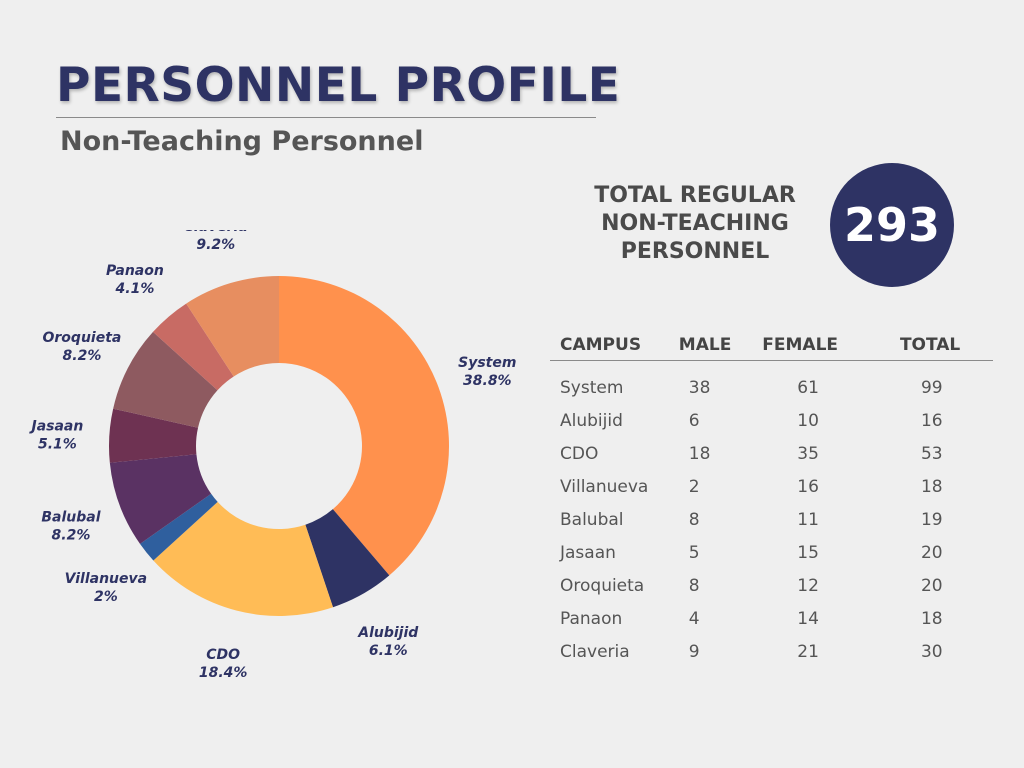 The height and width of the screenshot is (768, 1024). What do you see at coordinates (808, 420) in the screenshot?
I see `female-cell: 10` at bounding box center [808, 420].